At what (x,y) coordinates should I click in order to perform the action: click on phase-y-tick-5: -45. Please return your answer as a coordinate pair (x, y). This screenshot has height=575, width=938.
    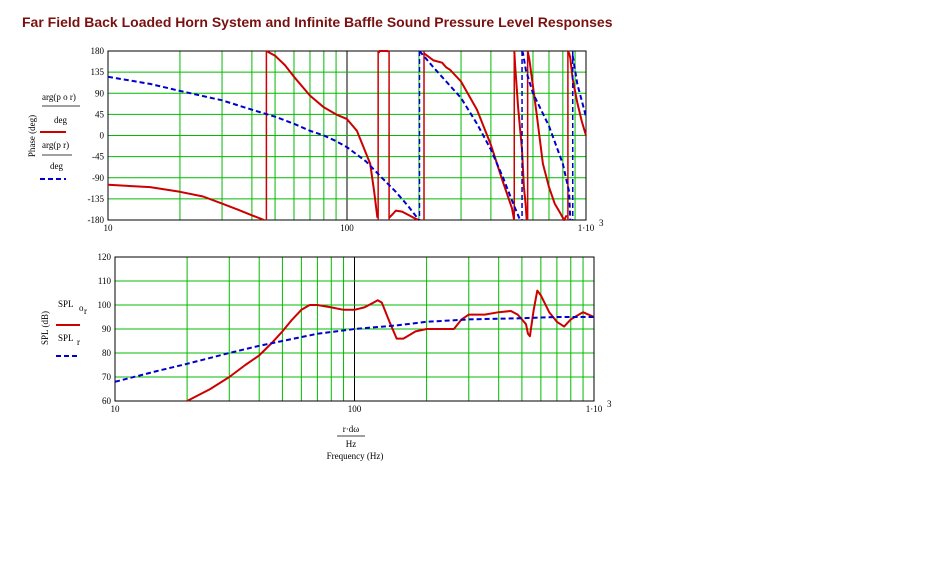
    Looking at the image, I should click on (98, 157).